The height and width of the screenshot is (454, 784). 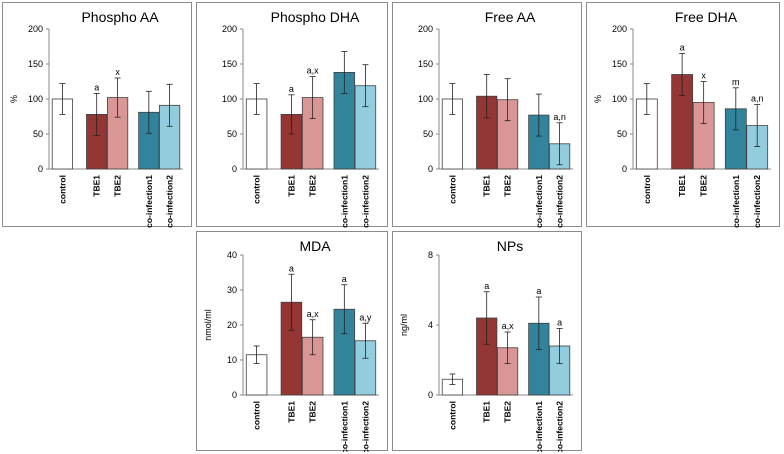 What do you see at coordinates (510, 17) in the screenshot?
I see `chart-title: Free AA` at bounding box center [510, 17].